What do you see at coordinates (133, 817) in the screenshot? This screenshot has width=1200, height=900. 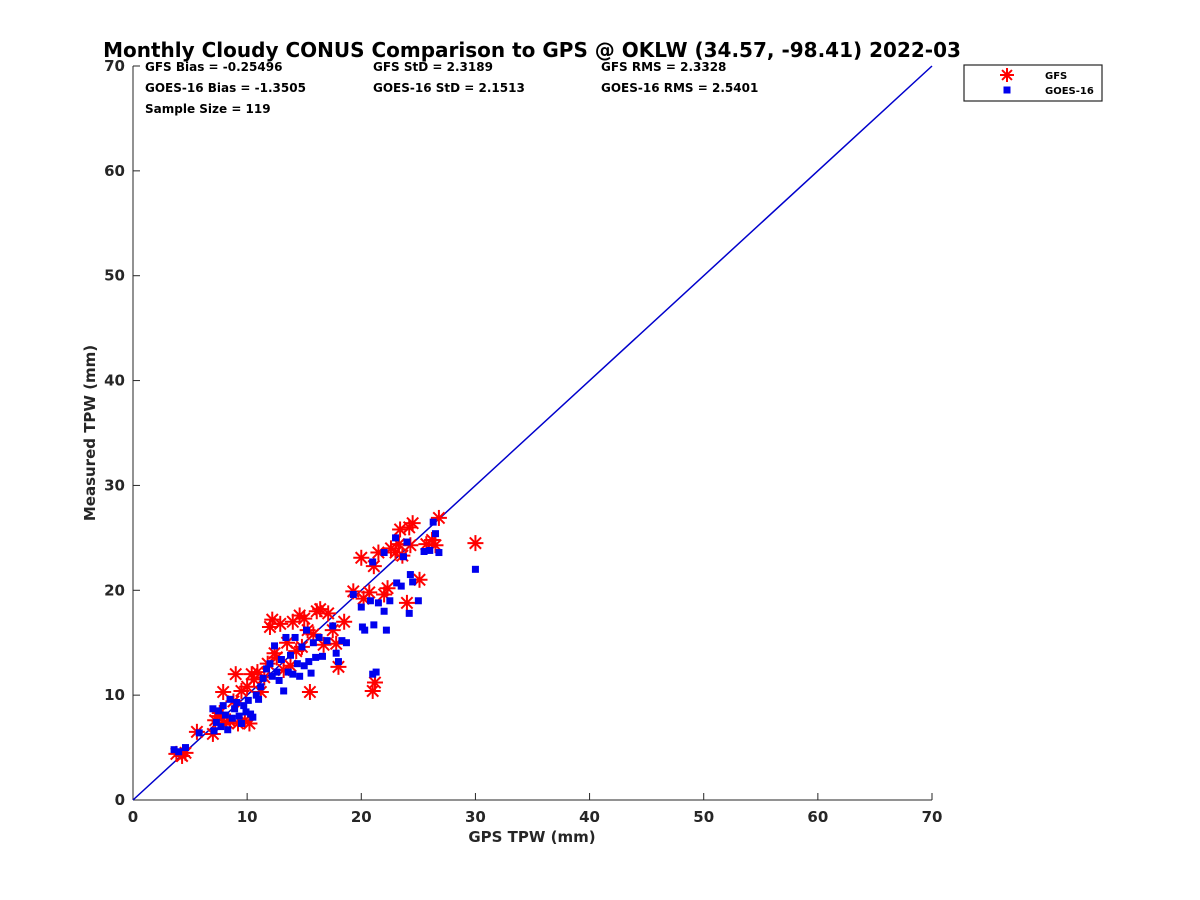 I see `x-tick-label: 0` at bounding box center [133, 817].